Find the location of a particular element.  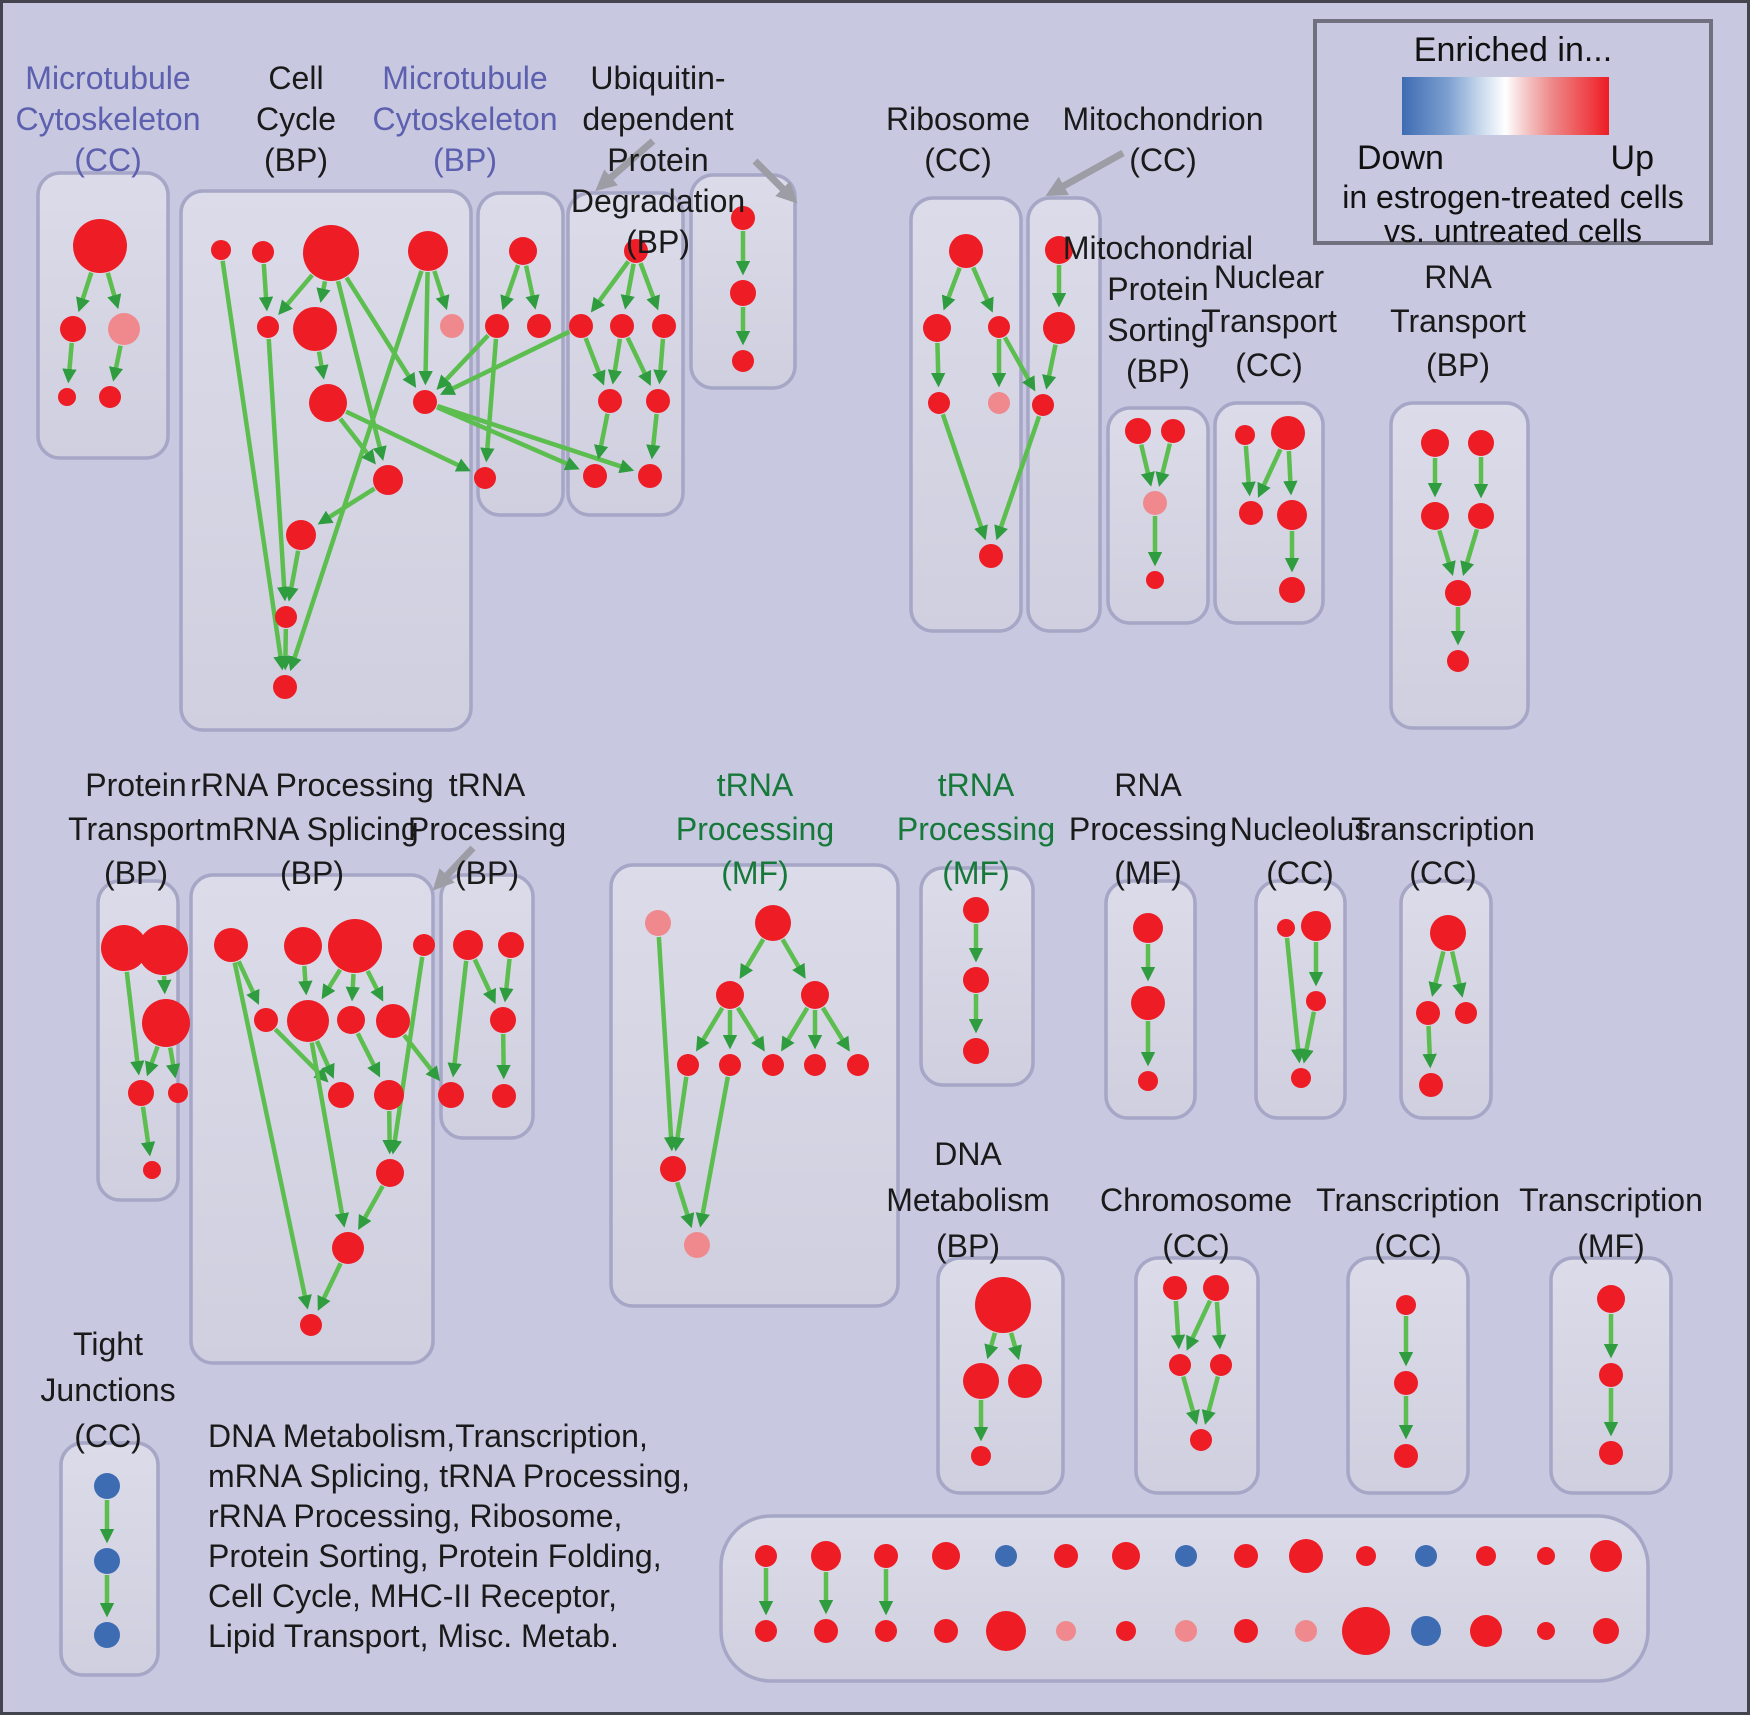

go-term-node-q3 is located at coordinates (1148, 1081).